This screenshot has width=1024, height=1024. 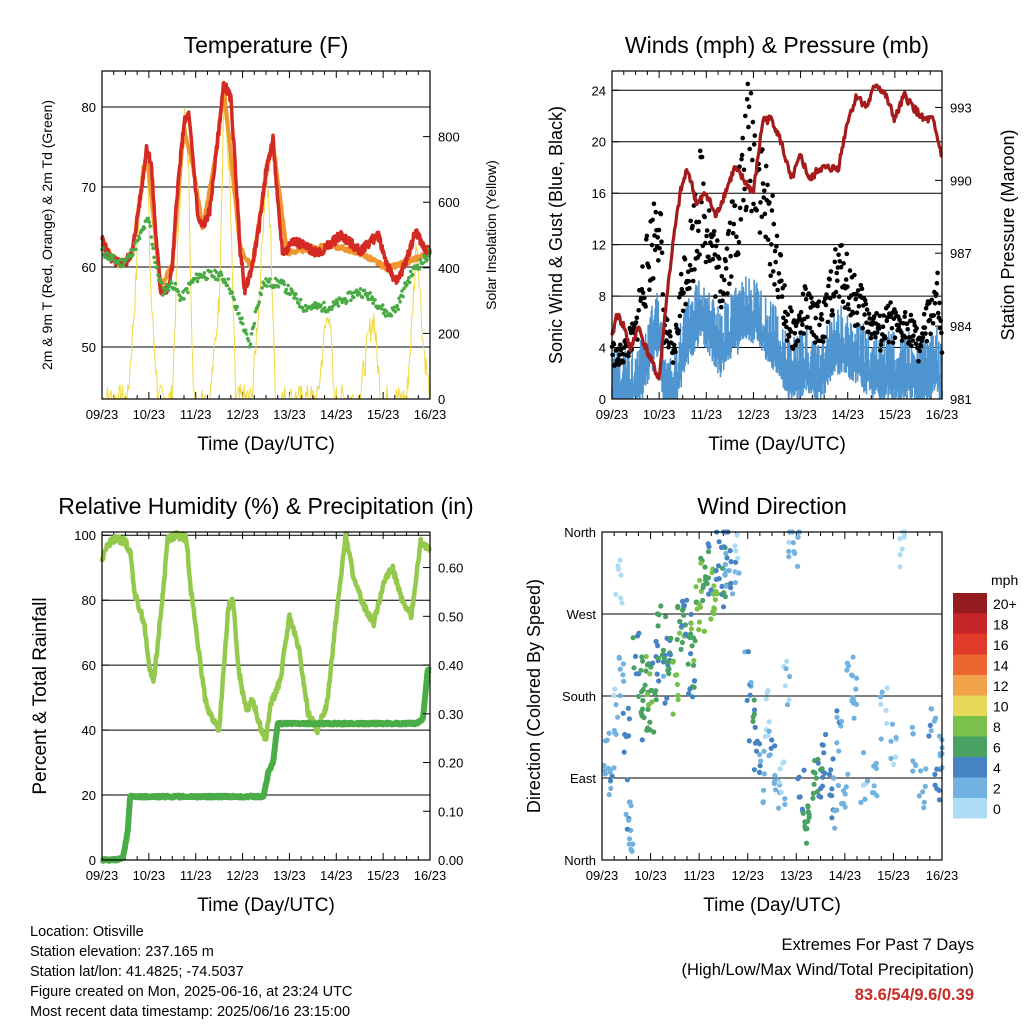 I want to click on x-tick-label: 16/23, so click(x=430, y=414).